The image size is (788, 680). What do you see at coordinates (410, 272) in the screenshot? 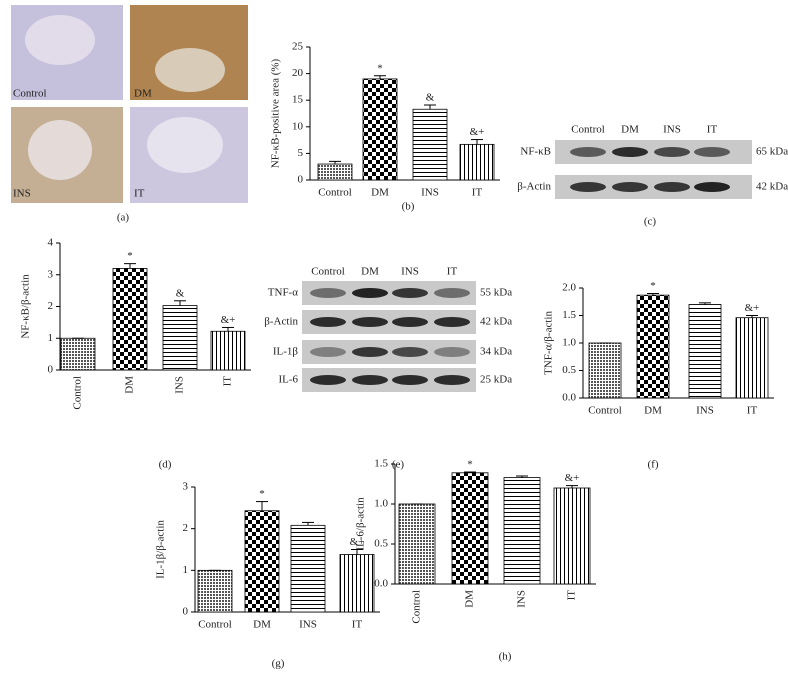
I see `lane-label: INS` at bounding box center [410, 272].